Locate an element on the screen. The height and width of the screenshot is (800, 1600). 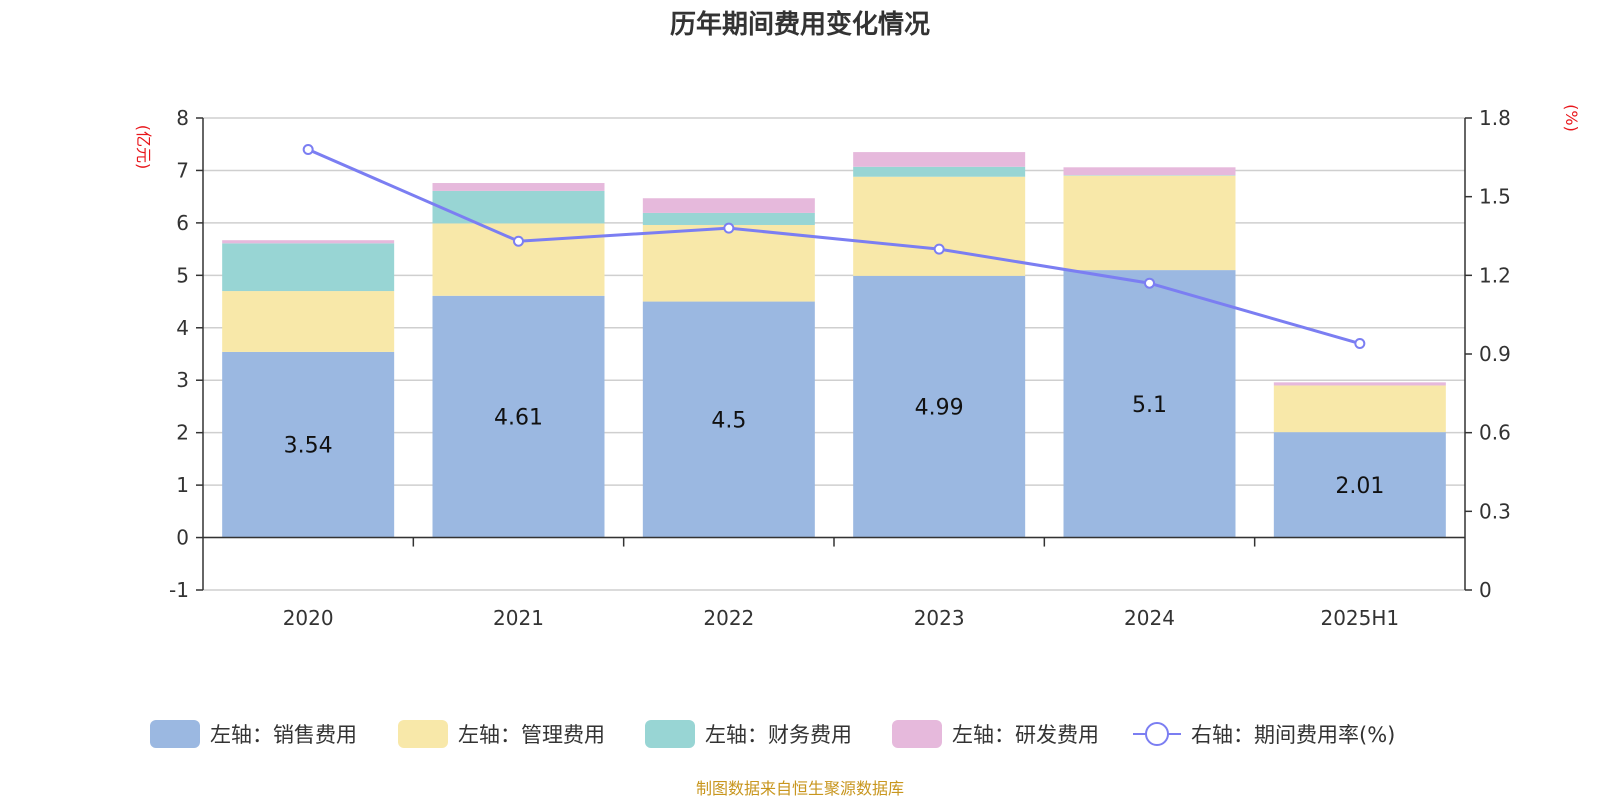
bar-value-label: 4.61 is located at coordinates (518, 418).